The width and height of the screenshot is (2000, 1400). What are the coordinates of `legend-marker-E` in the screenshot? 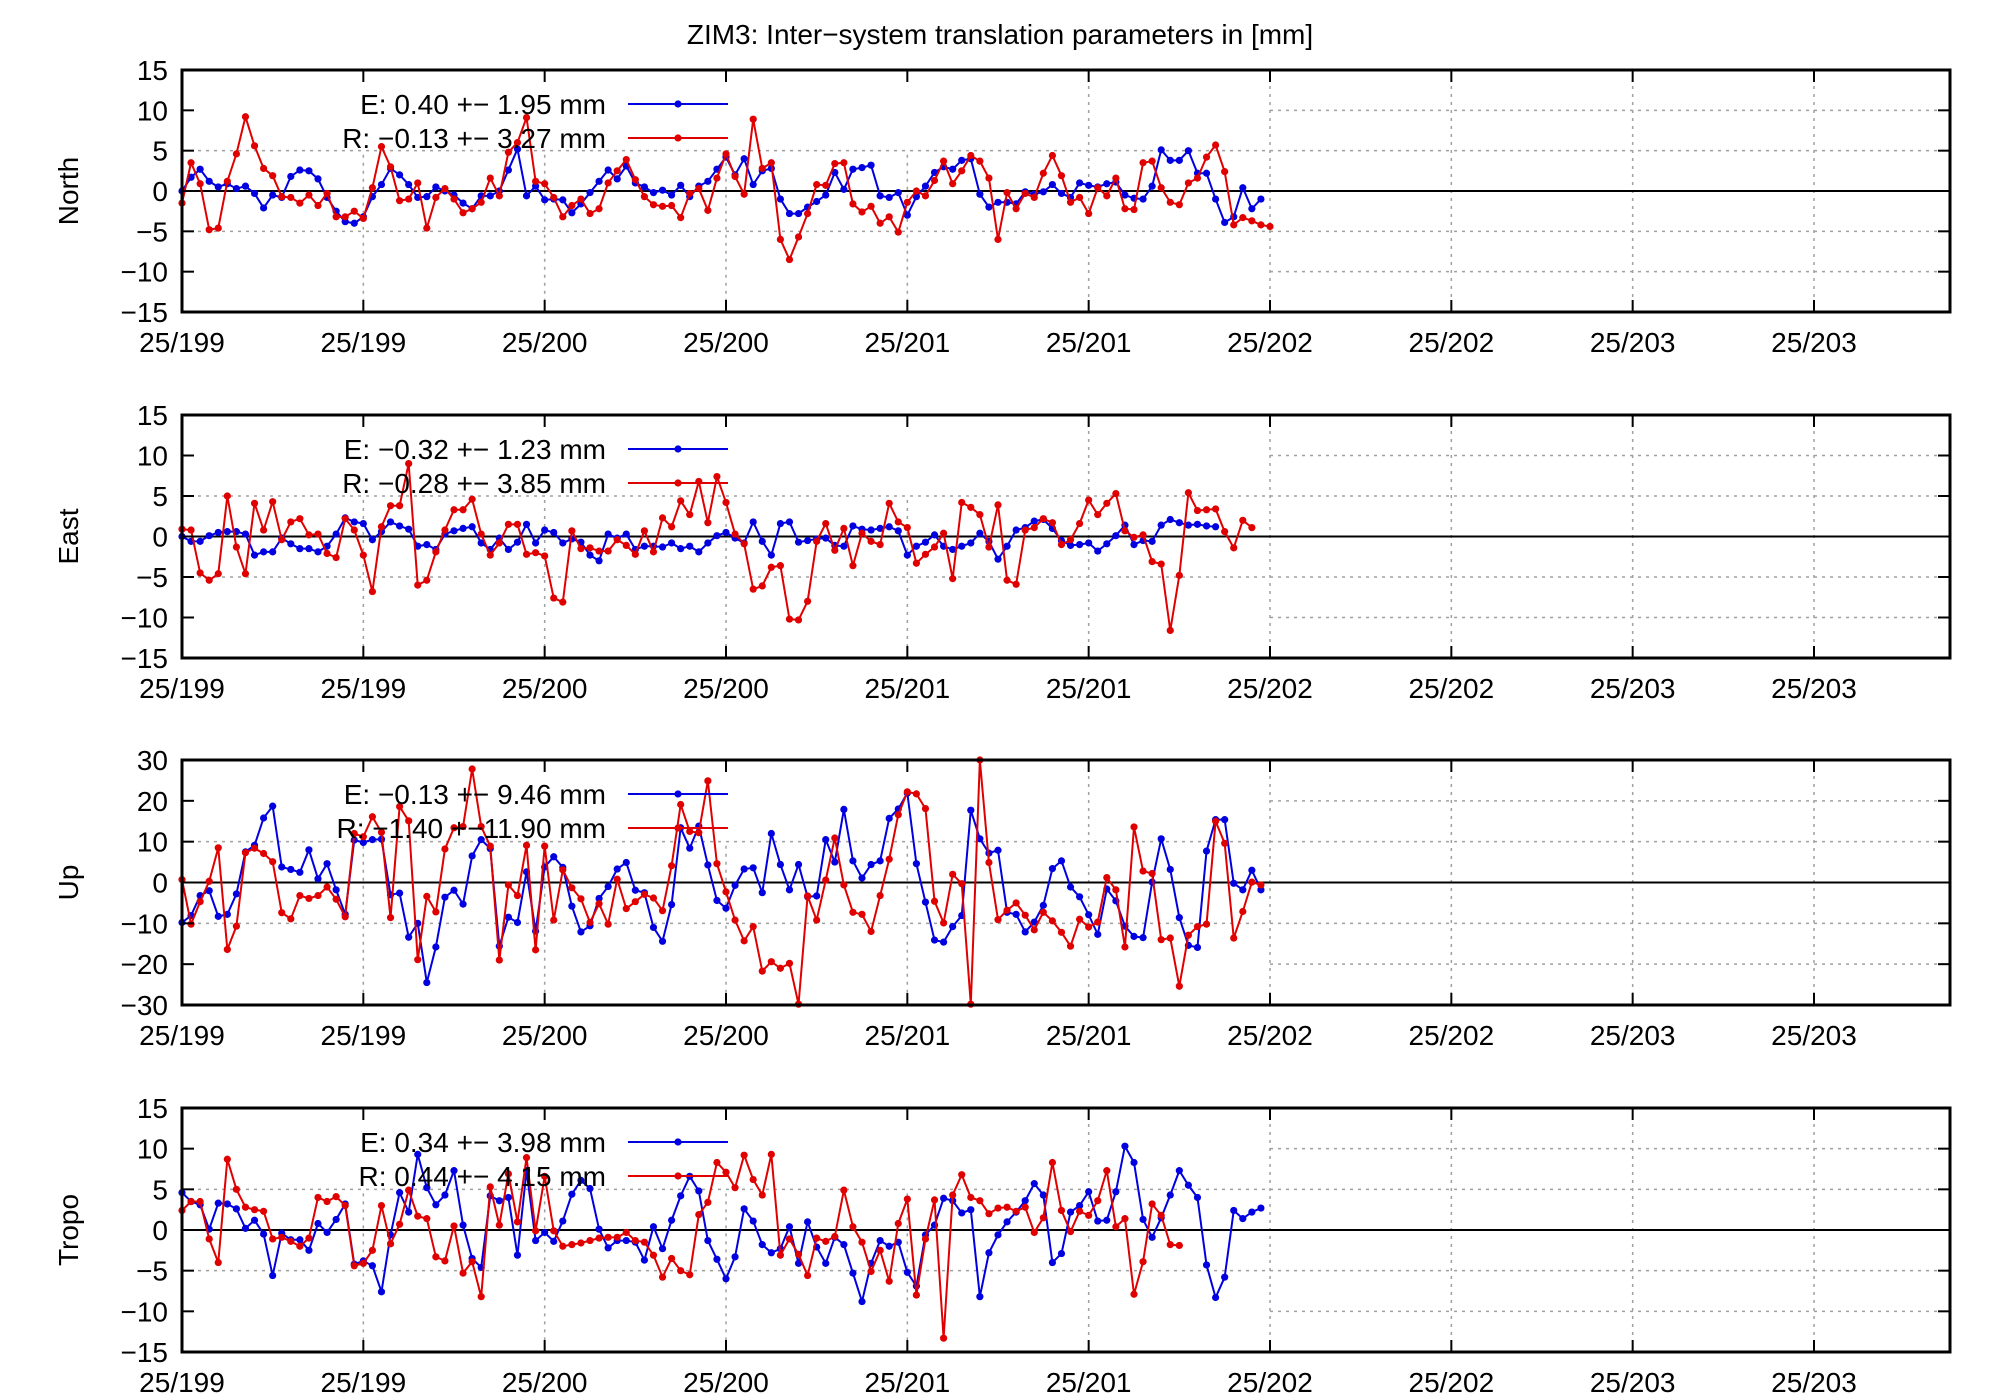 It's located at (678, 1142).